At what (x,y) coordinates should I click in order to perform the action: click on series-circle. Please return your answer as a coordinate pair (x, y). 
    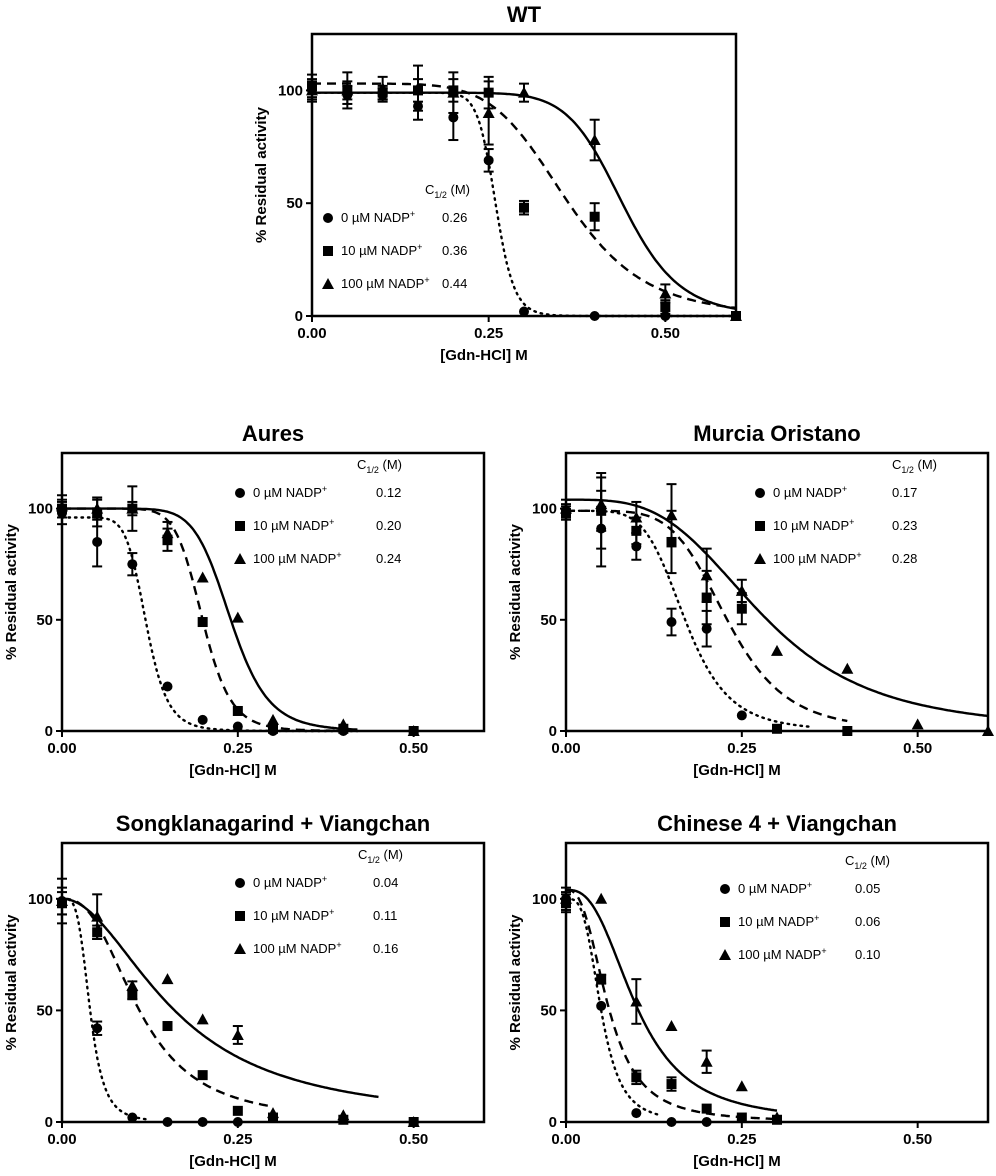
    Looking at the image, I should click on (150, 1002).